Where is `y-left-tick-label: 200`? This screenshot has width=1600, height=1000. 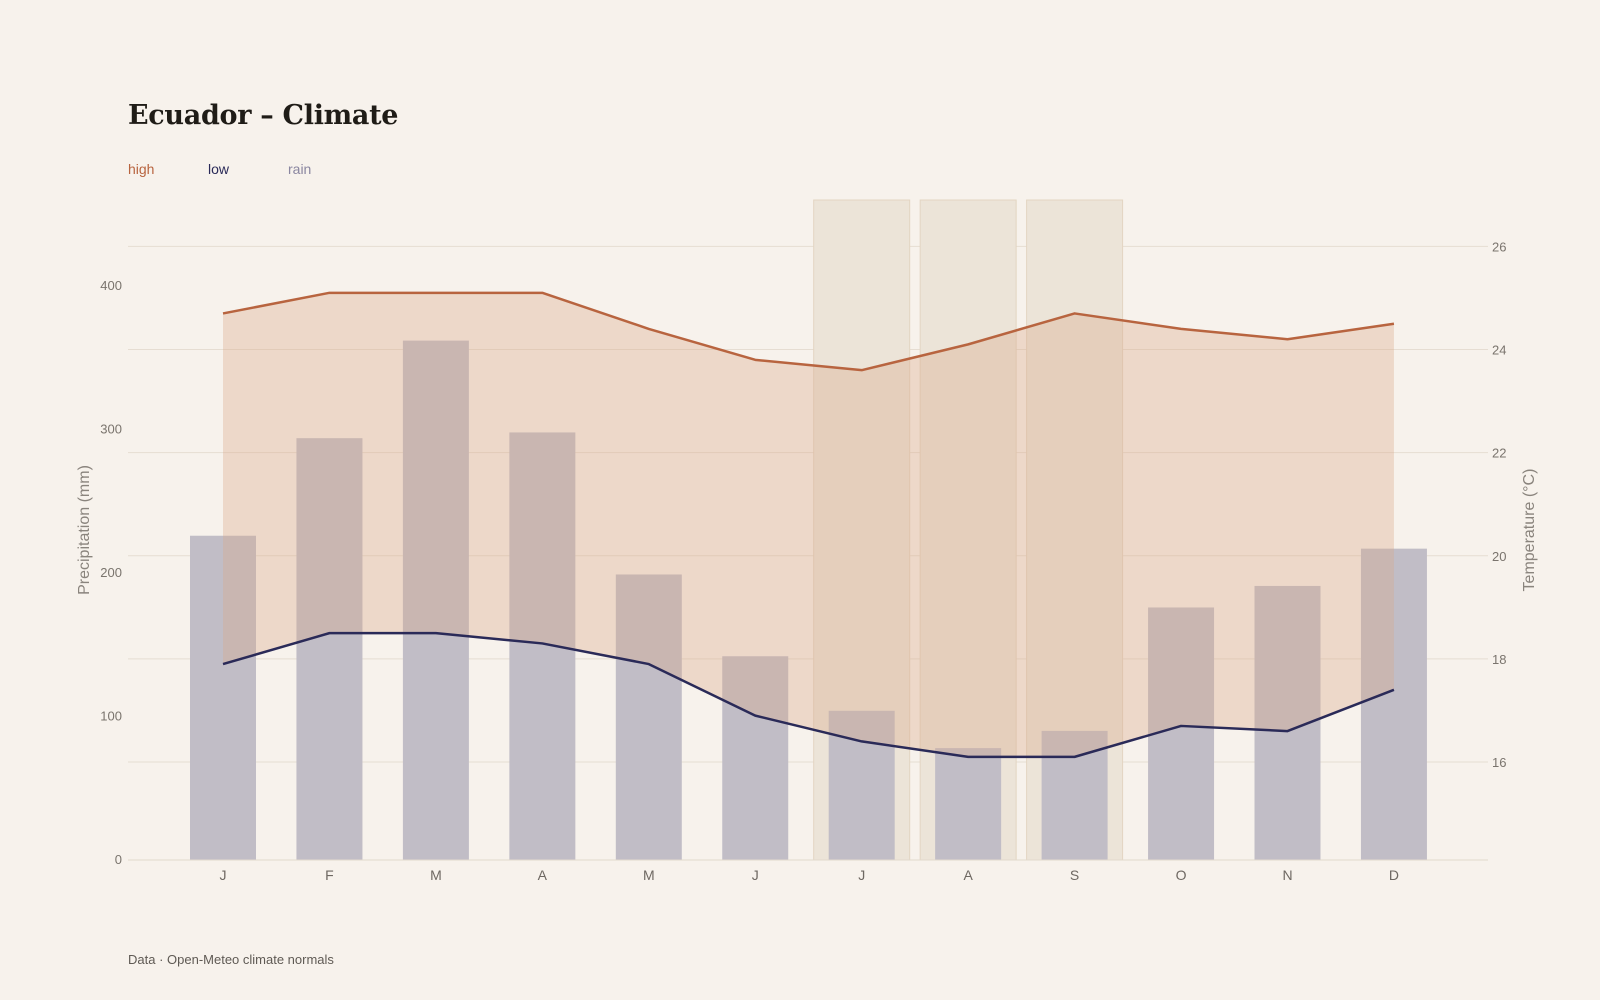 y-left-tick-label: 200 is located at coordinates (111, 572).